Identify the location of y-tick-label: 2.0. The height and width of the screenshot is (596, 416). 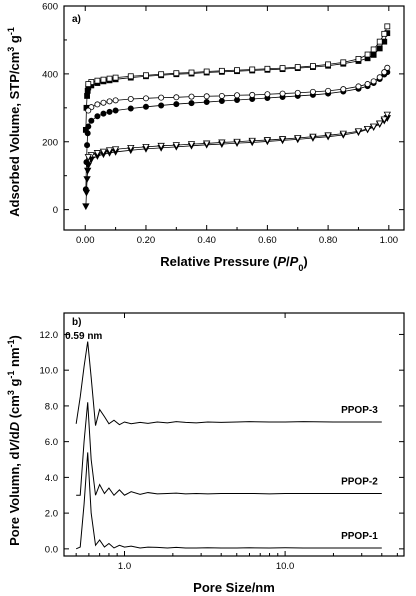
(51, 514).